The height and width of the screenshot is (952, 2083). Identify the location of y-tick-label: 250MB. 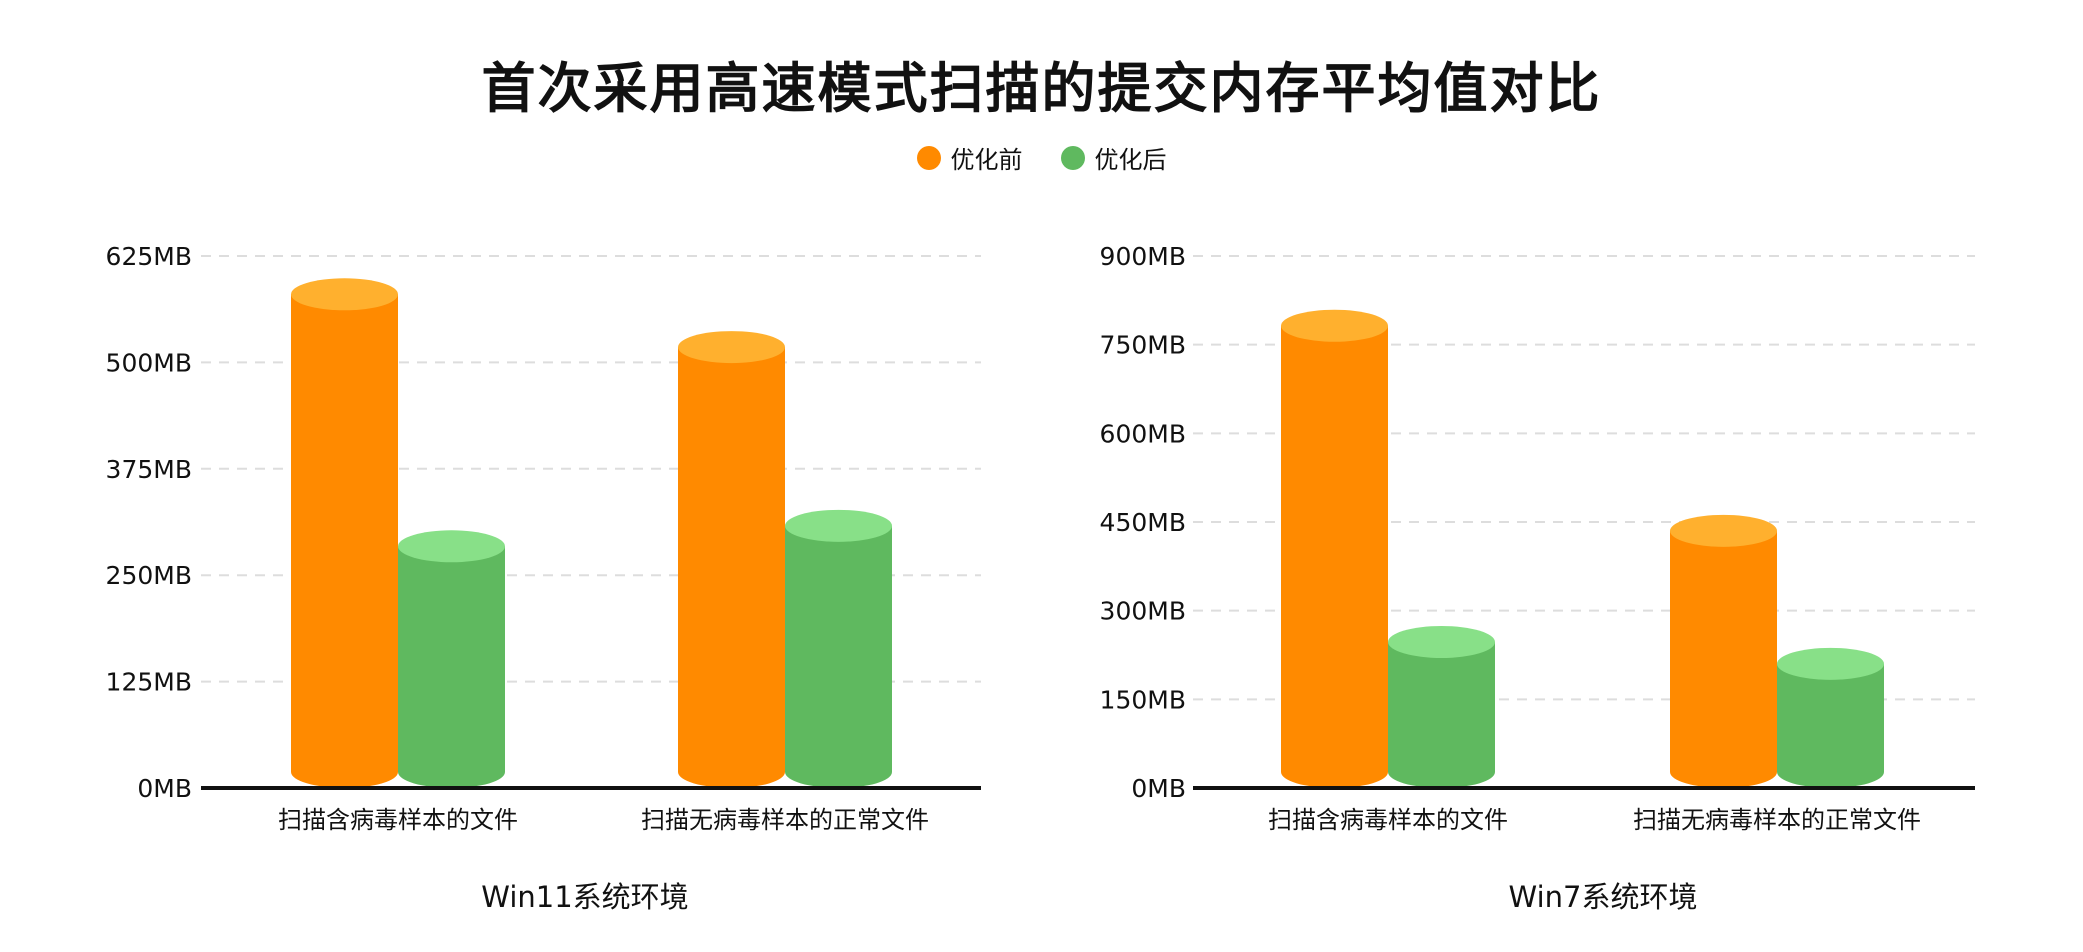
(149, 575).